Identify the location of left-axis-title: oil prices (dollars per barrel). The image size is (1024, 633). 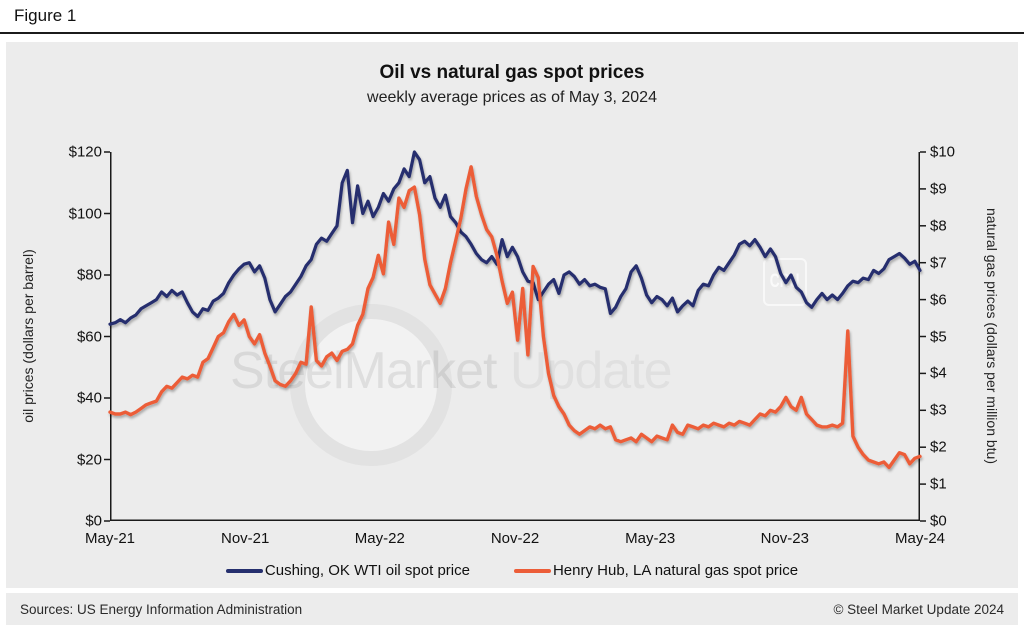
(28, 336).